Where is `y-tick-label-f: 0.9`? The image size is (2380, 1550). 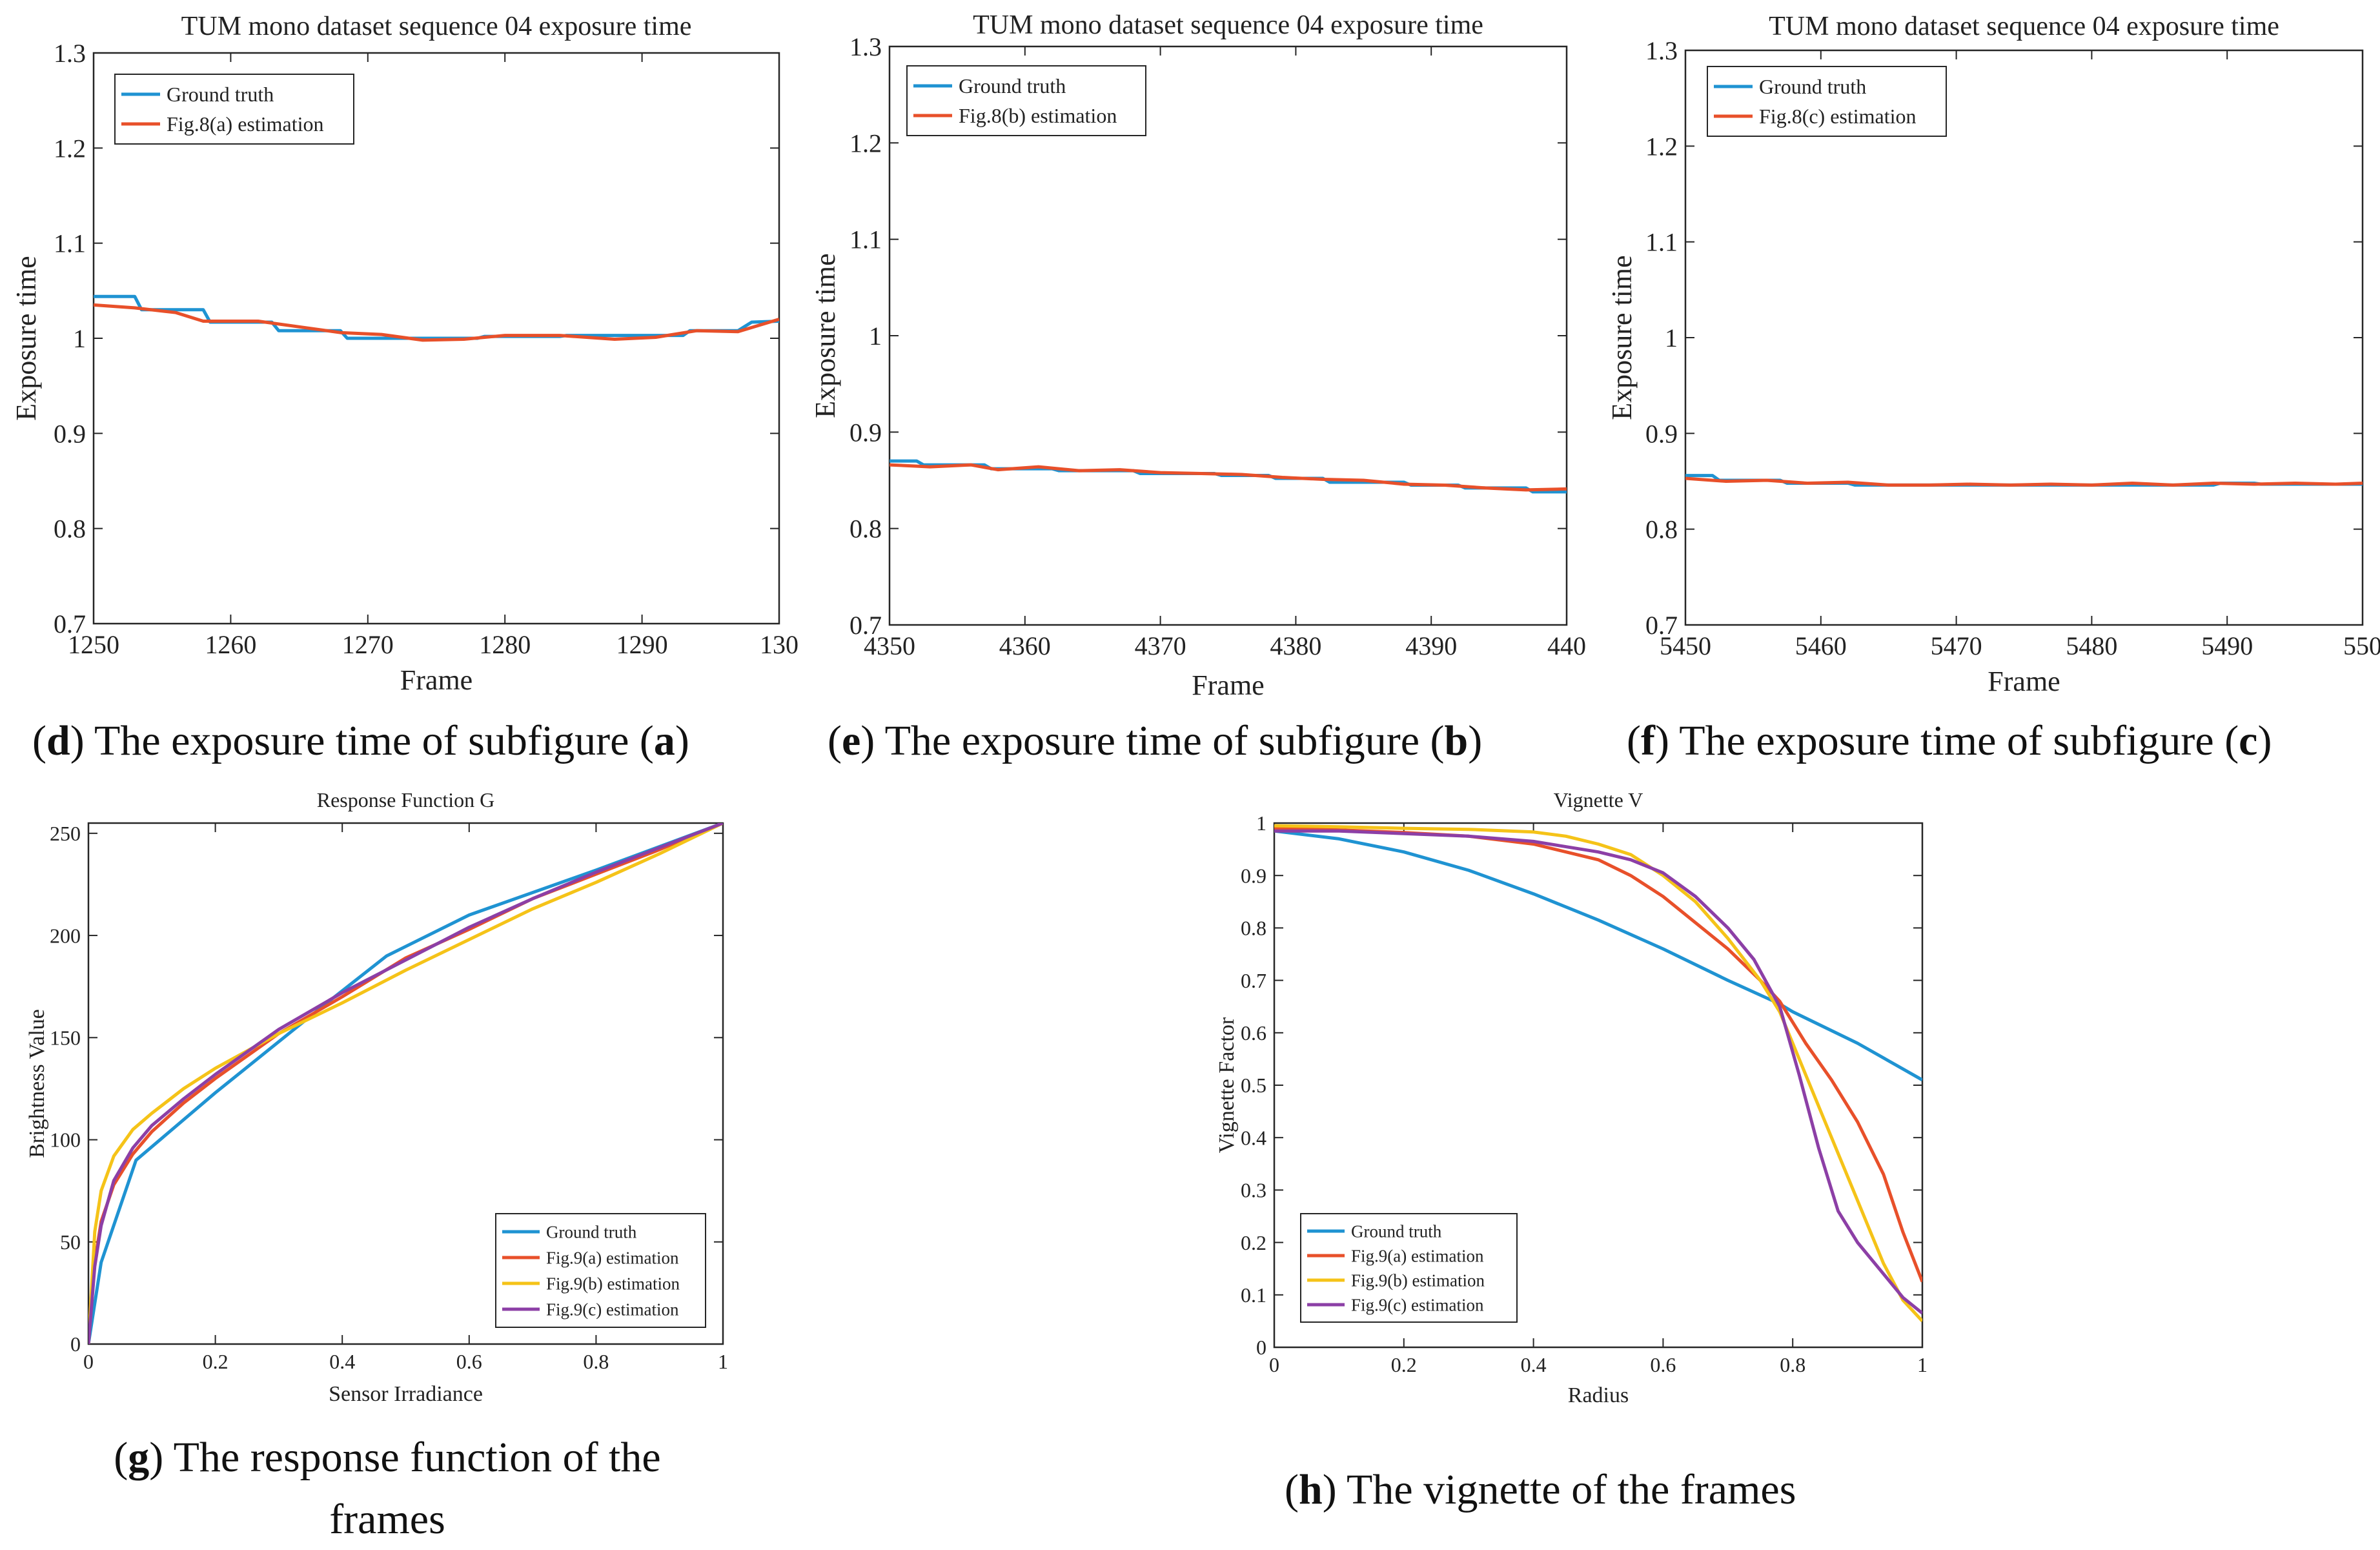 y-tick-label-f: 0.9 is located at coordinates (1661, 433).